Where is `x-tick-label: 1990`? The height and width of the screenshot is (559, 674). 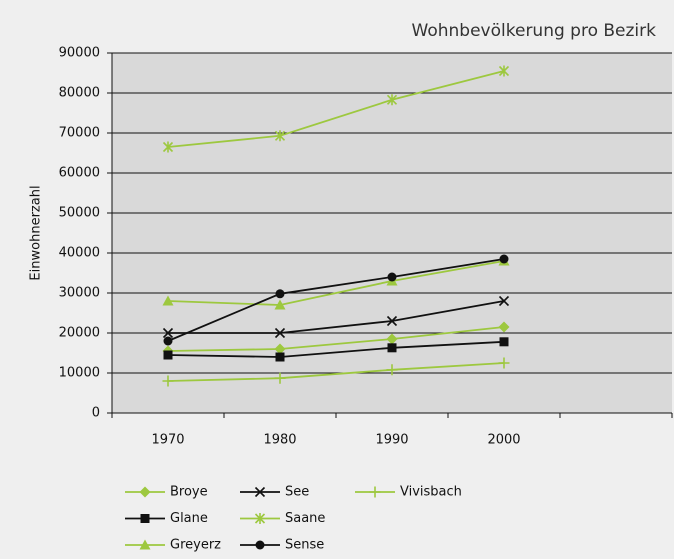 x-tick-label: 1990 is located at coordinates (391, 440).